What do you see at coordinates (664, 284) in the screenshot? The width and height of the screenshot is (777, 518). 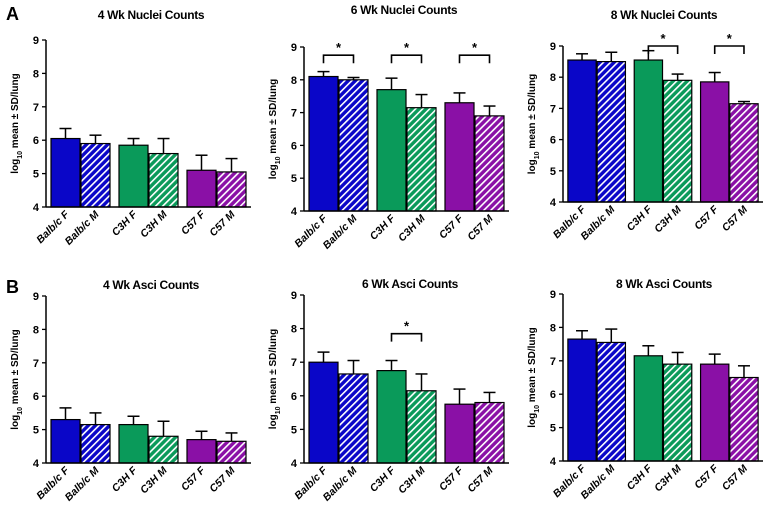 I see `chart-title: 8 Wk Asci Counts` at bounding box center [664, 284].